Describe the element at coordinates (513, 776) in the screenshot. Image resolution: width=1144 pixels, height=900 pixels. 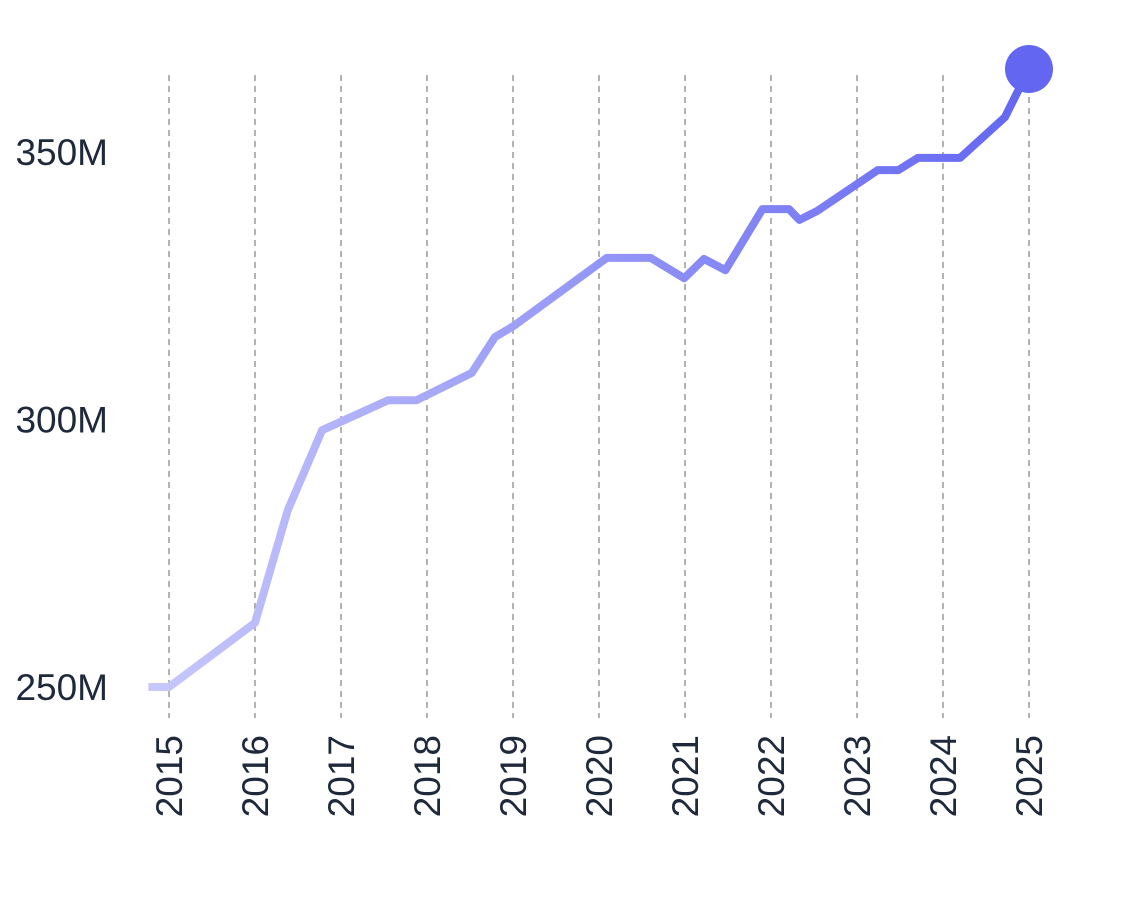
I see `x-tick-label: 2019` at that location.